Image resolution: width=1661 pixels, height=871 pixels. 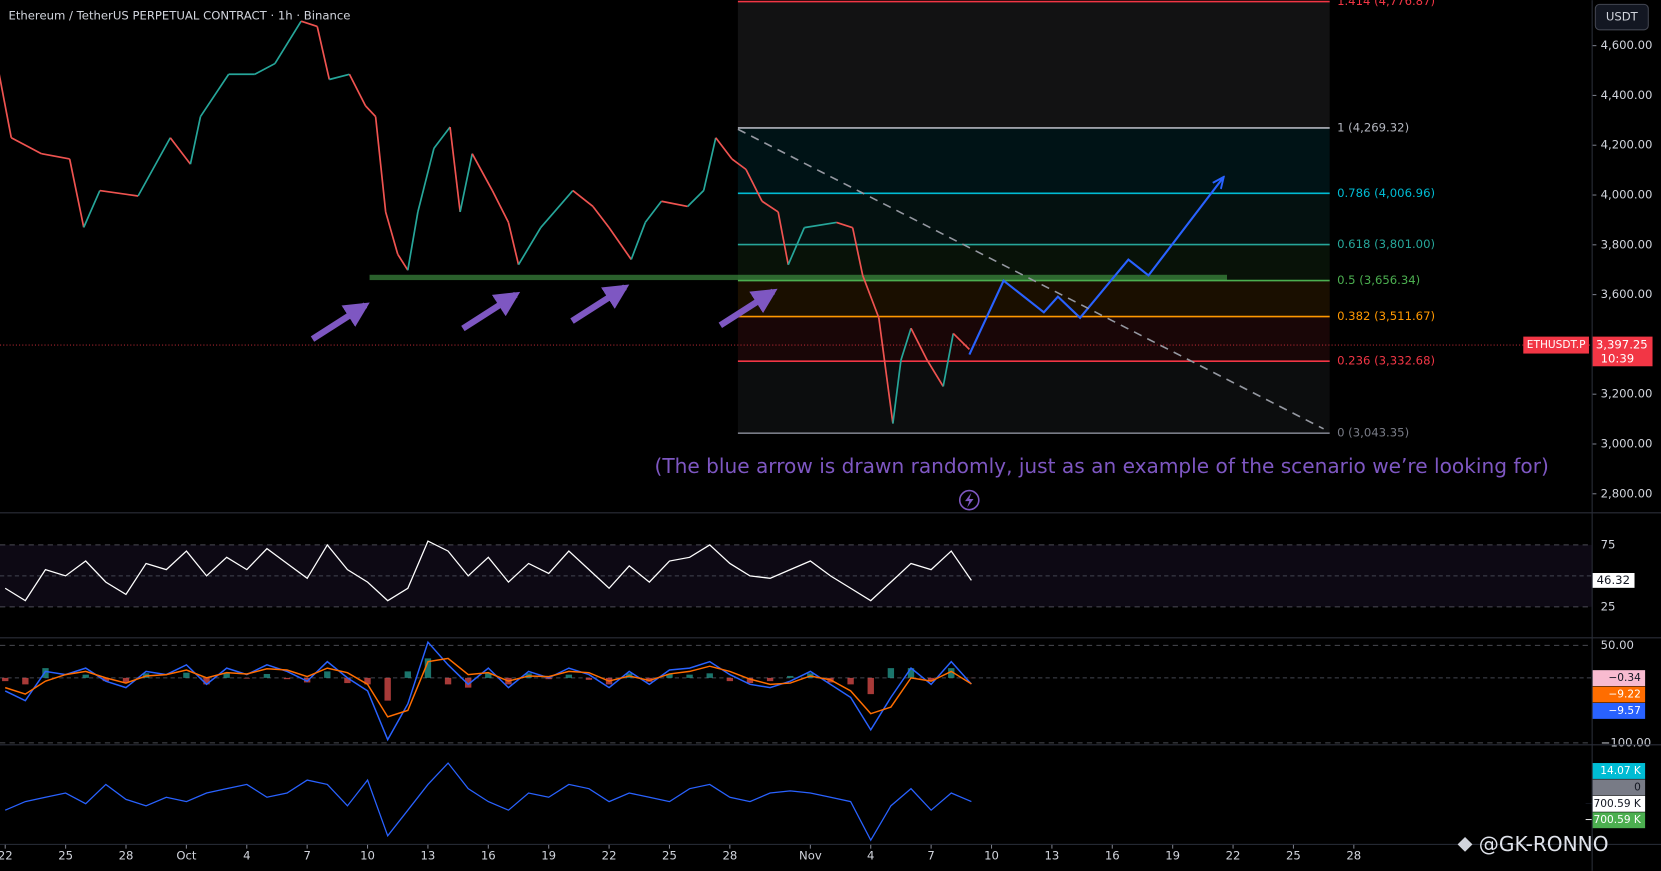 What do you see at coordinates (1353, 856) in the screenshot?
I see `x-tick-label: 28` at bounding box center [1353, 856].